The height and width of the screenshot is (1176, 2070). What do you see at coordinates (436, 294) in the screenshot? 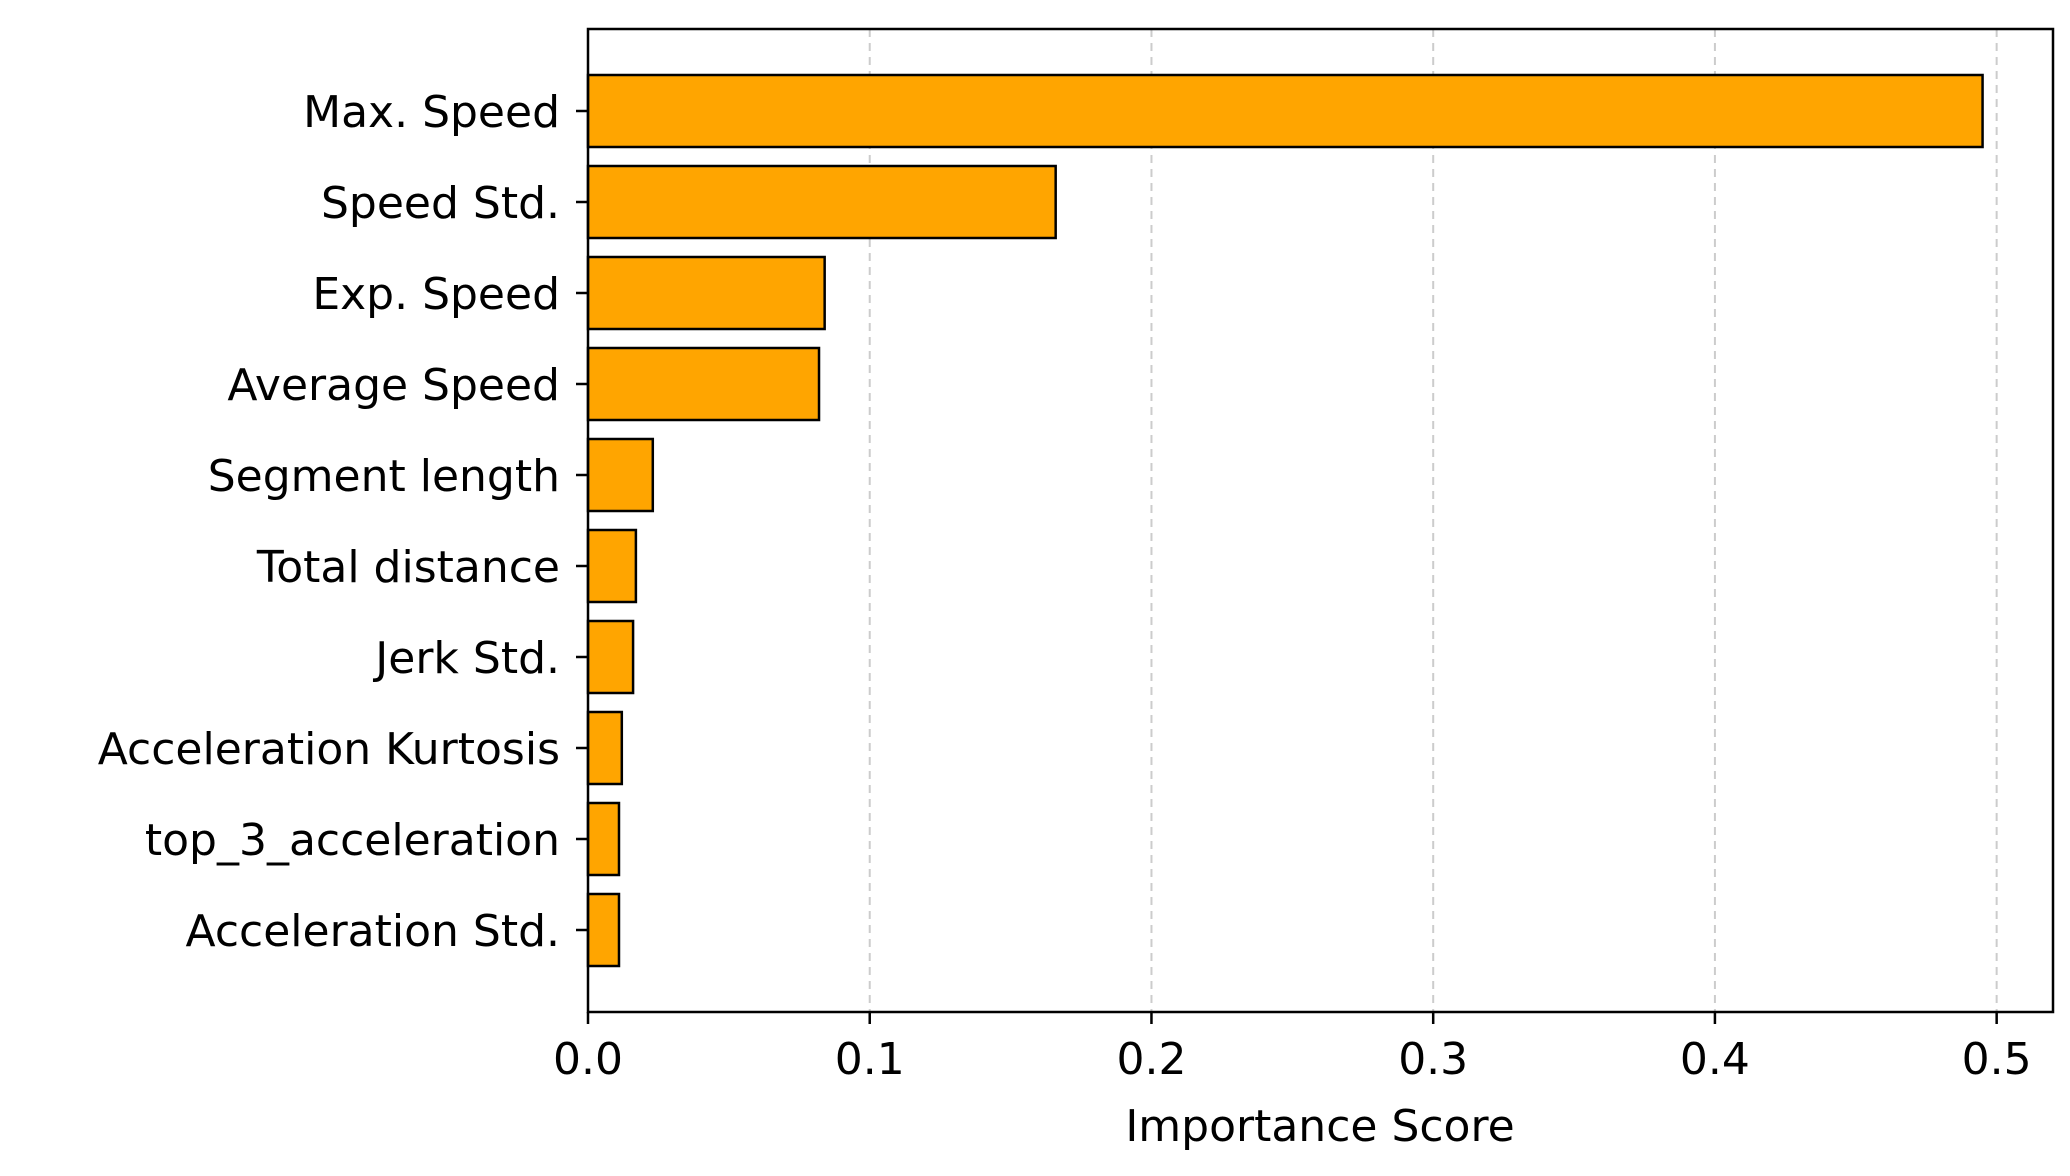
I see `y-tick-label: Exp. Speed` at bounding box center [436, 294].